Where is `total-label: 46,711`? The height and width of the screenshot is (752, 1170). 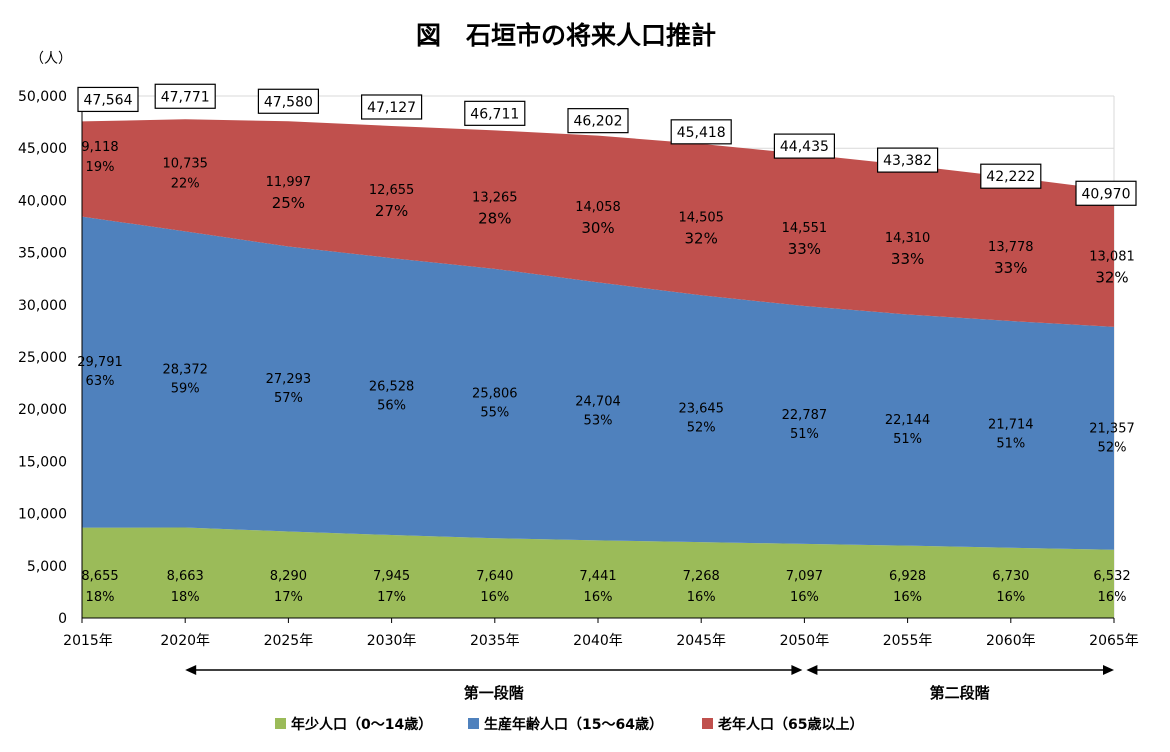
total-label: 46,711 is located at coordinates (494, 114).